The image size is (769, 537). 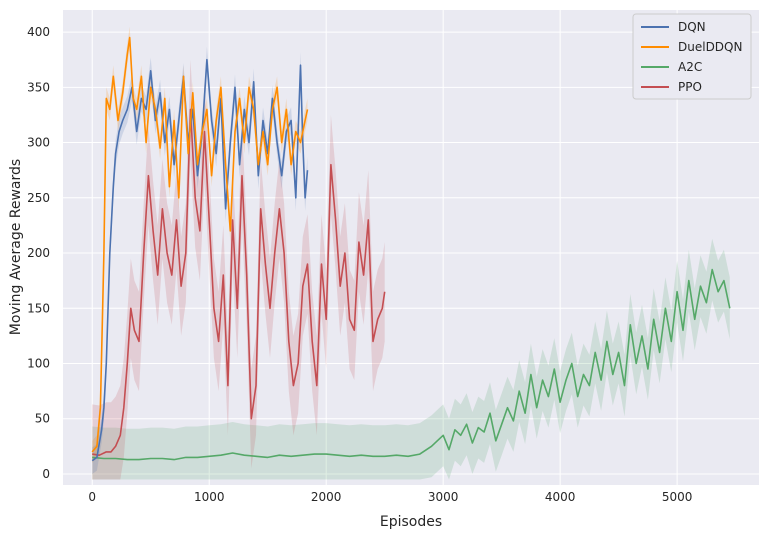 I want to click on legend-label-dqn: DQN, so click(x=692, y=27).